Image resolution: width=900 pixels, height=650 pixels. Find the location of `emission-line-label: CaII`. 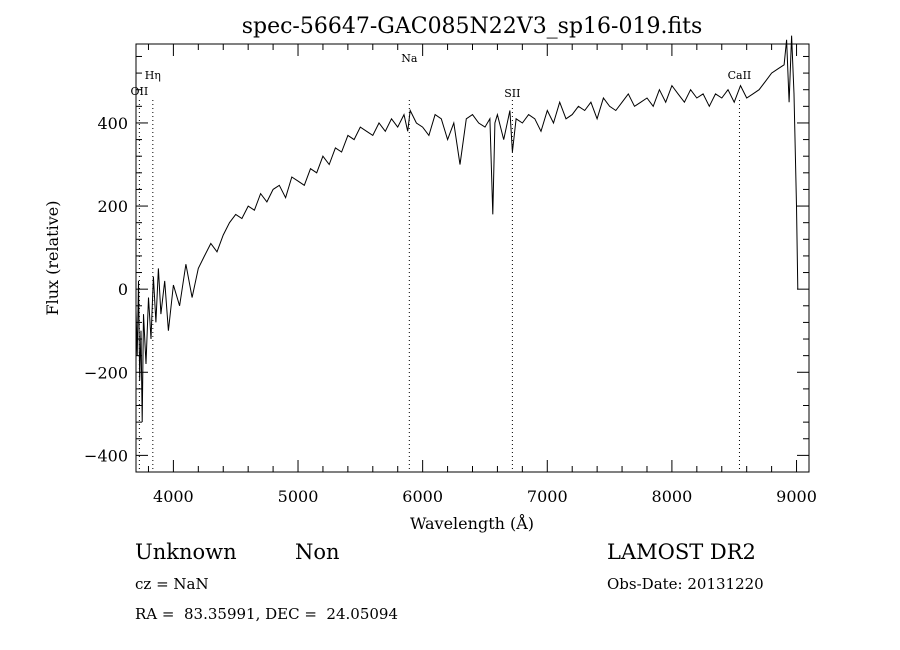

emission-line-label: CaII is located at coordinates (740, 75).